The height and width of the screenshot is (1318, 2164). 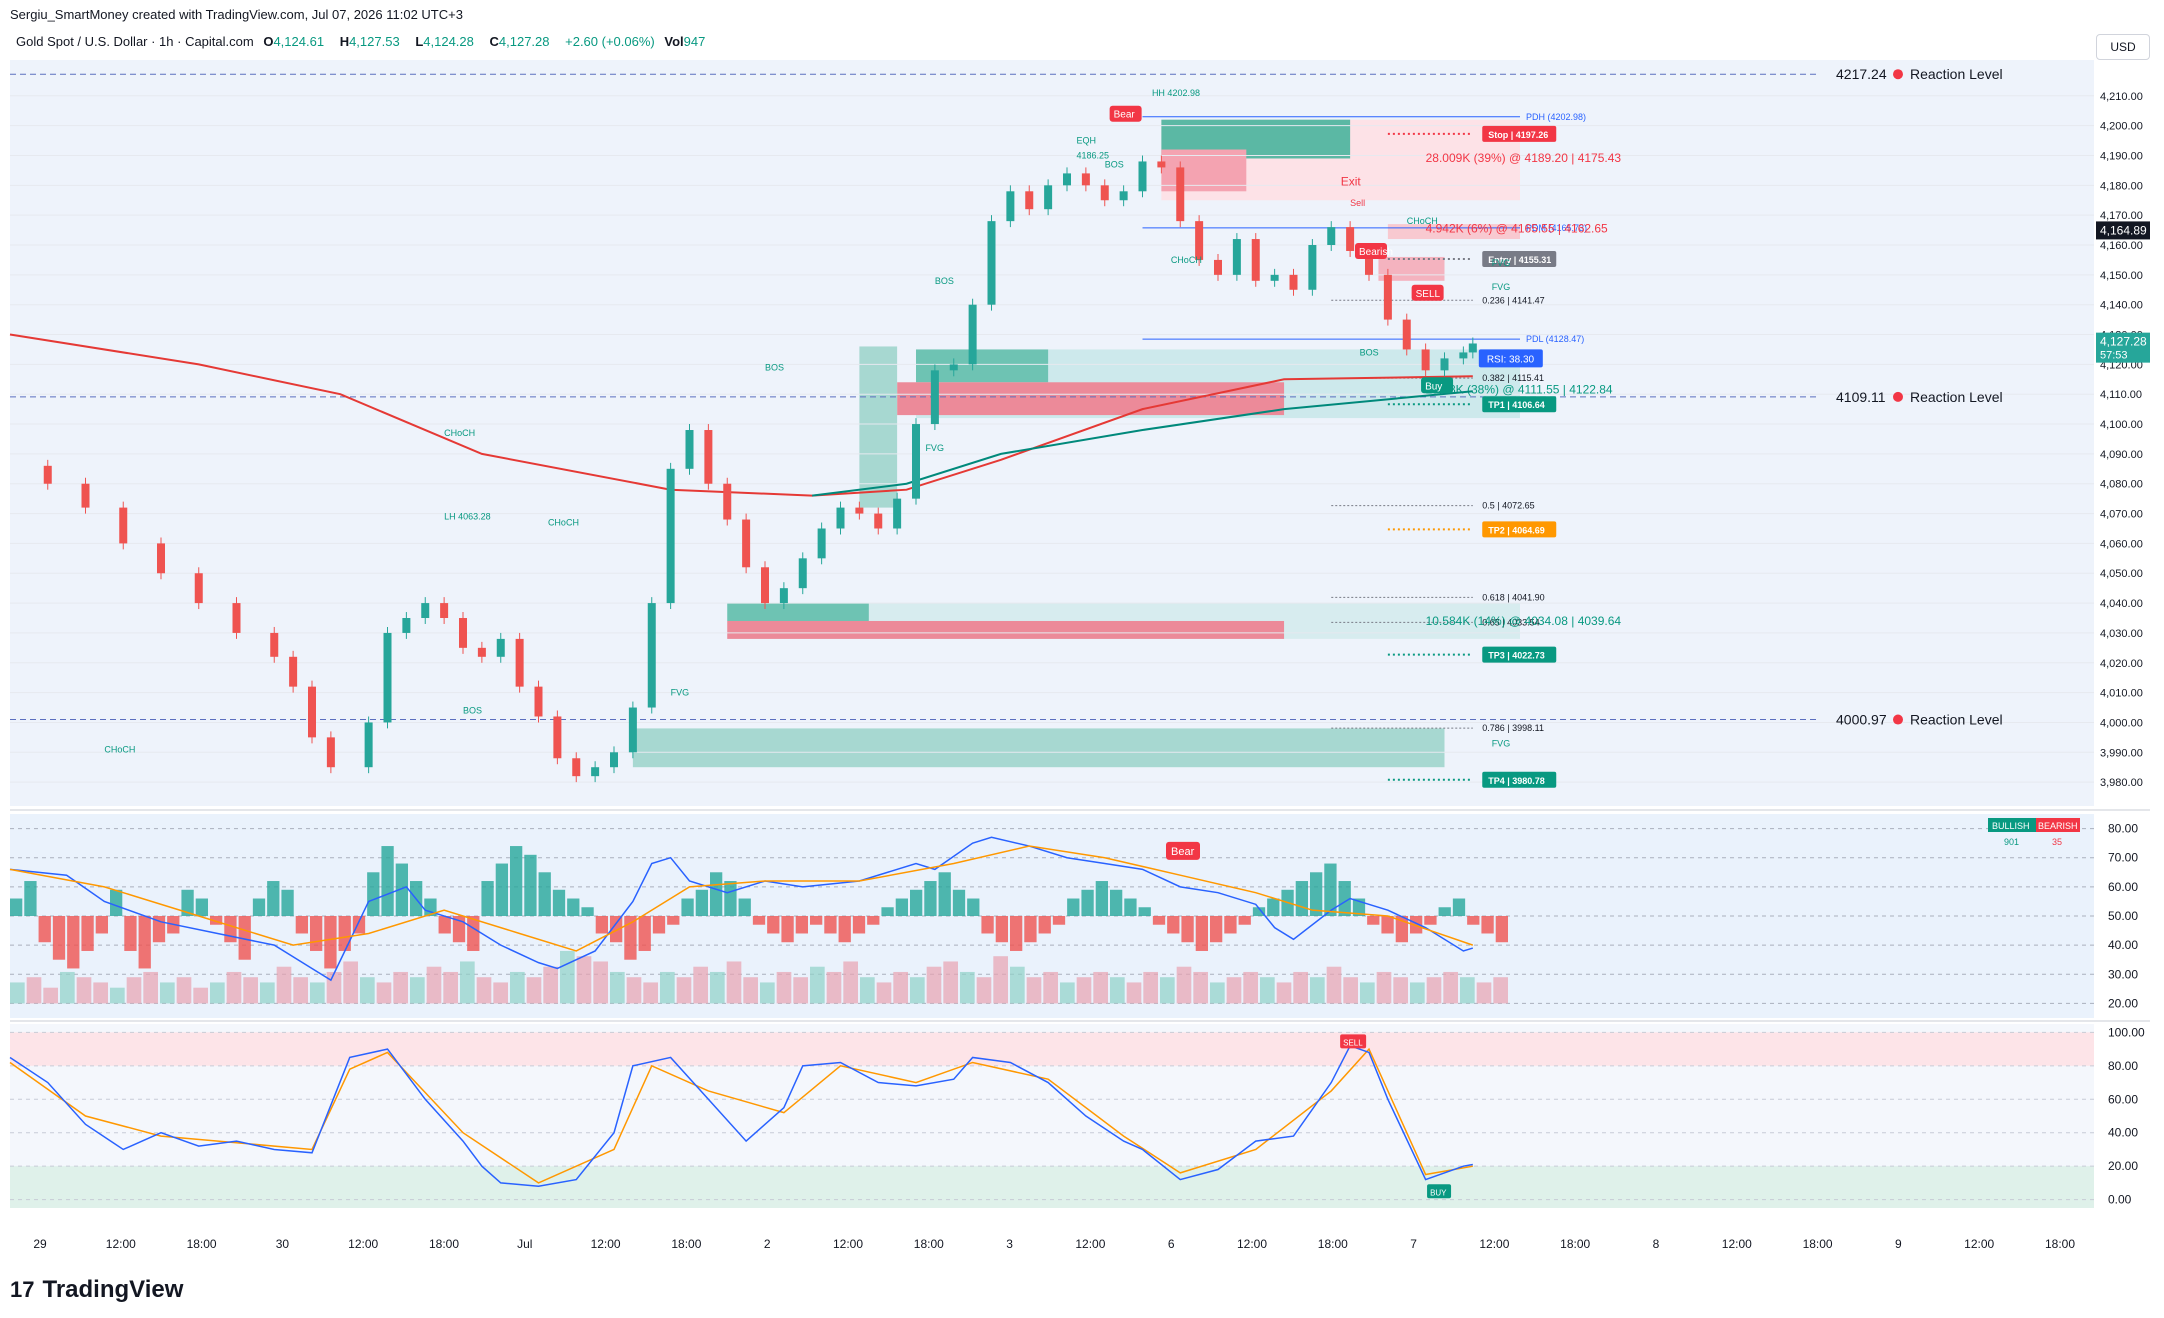 What do you see at coordinates (1009, 1244) in the screenshot?
I see `time-tick-label: 3` at bounding box center [1009, 1244].